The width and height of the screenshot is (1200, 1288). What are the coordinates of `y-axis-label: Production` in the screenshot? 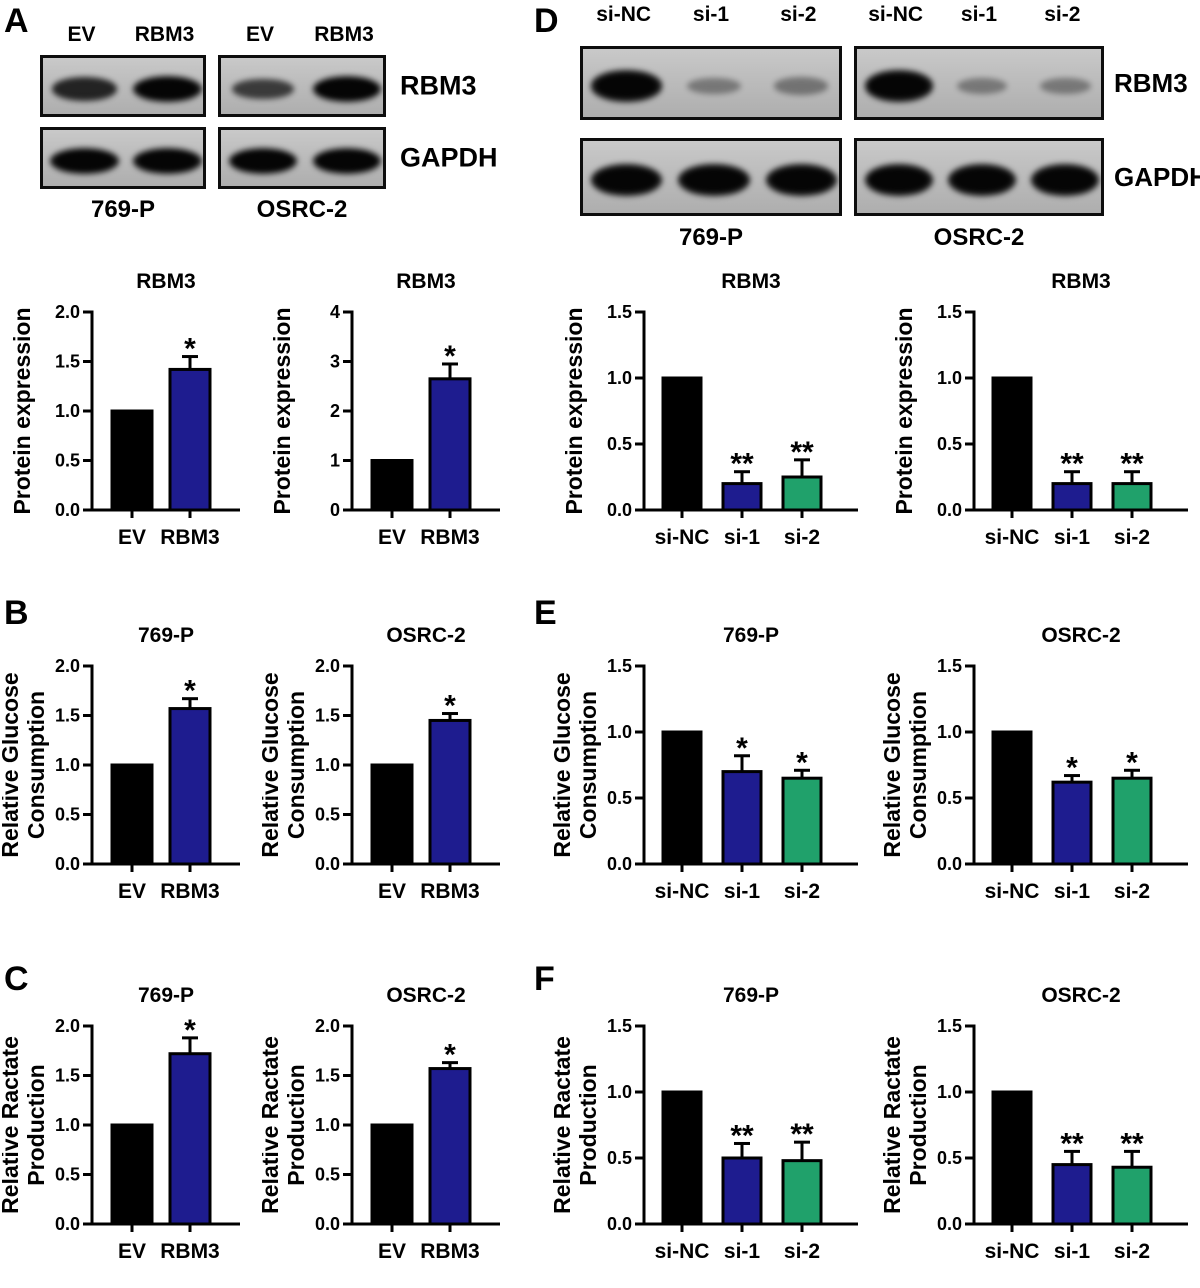 It's located at (918, 1124).